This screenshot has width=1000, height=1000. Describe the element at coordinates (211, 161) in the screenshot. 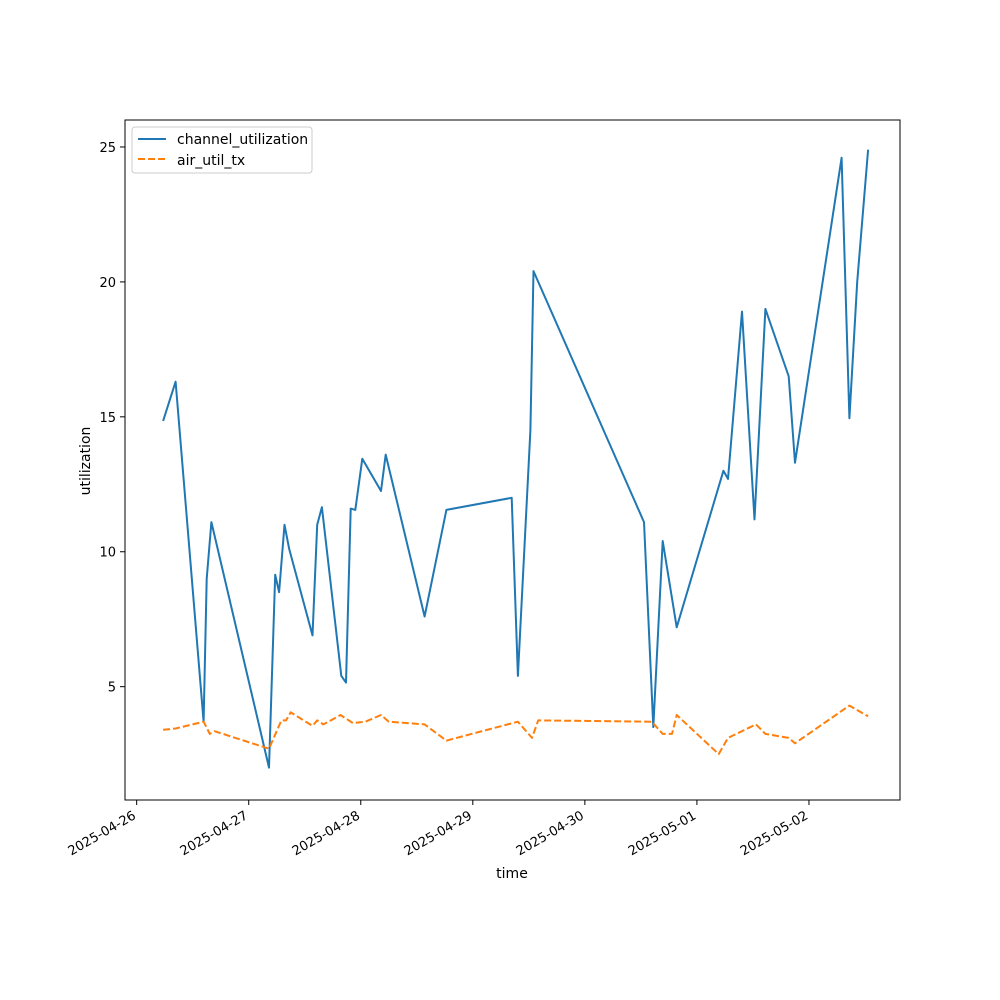

I see `legend-label-air-util-tx: air_util_tx` at that location.